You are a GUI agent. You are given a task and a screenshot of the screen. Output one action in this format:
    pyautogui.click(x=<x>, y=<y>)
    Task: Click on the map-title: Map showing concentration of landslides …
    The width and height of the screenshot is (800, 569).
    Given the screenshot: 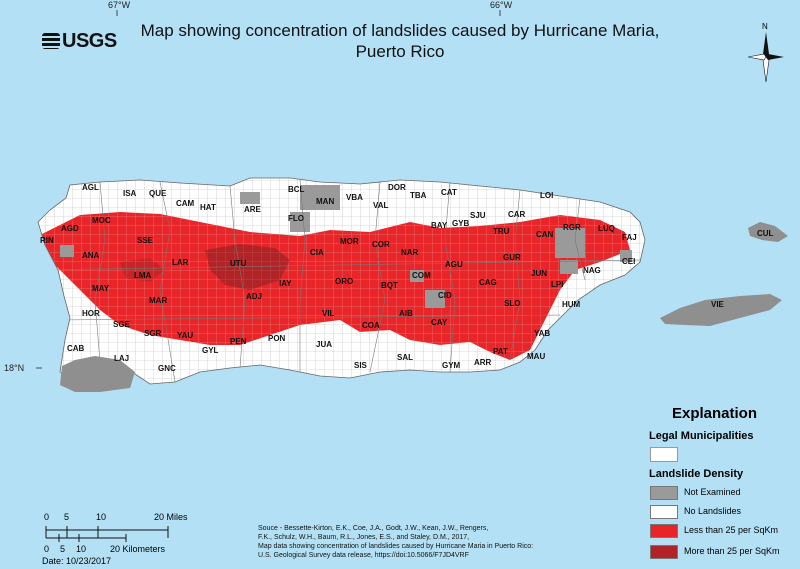 What is the action you would take?
    pyautogui.click(x=400, y=41)
    